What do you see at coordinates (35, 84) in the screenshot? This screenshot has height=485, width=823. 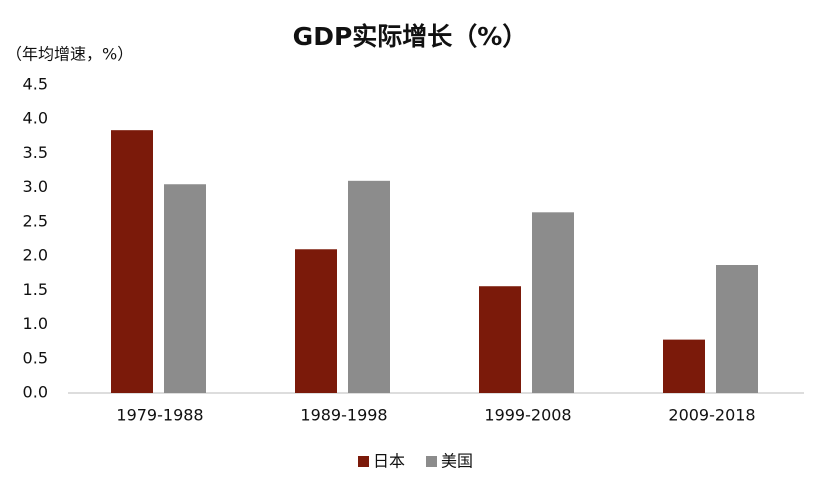 I see `y-tick-label: 4.5` at bounding box center [35, 84].